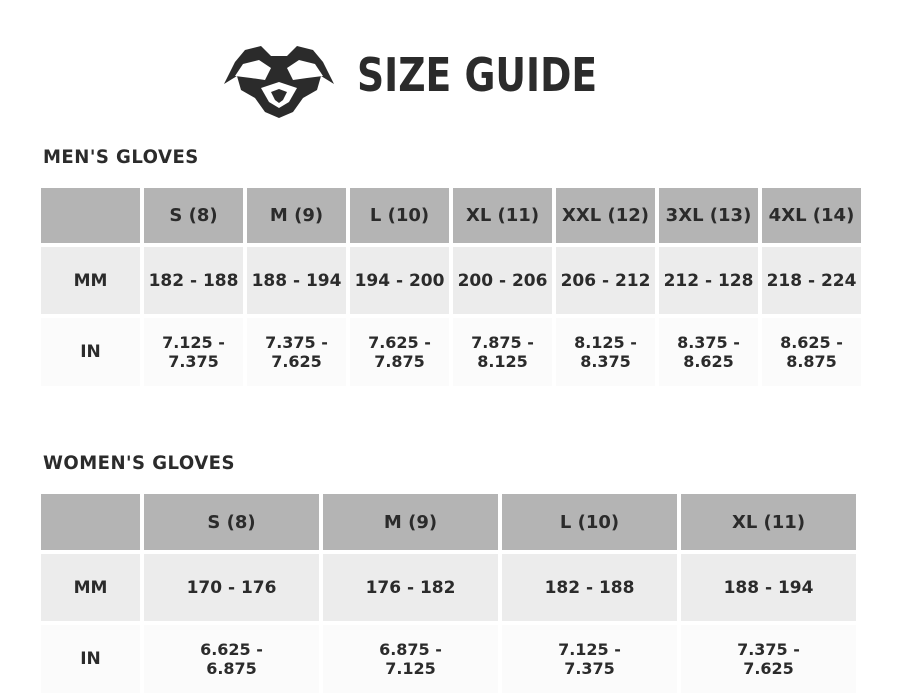 The width and height of the screenshot is (900, 700). I want to click on in-value: 8.125 -8.375, so click(605, 352).